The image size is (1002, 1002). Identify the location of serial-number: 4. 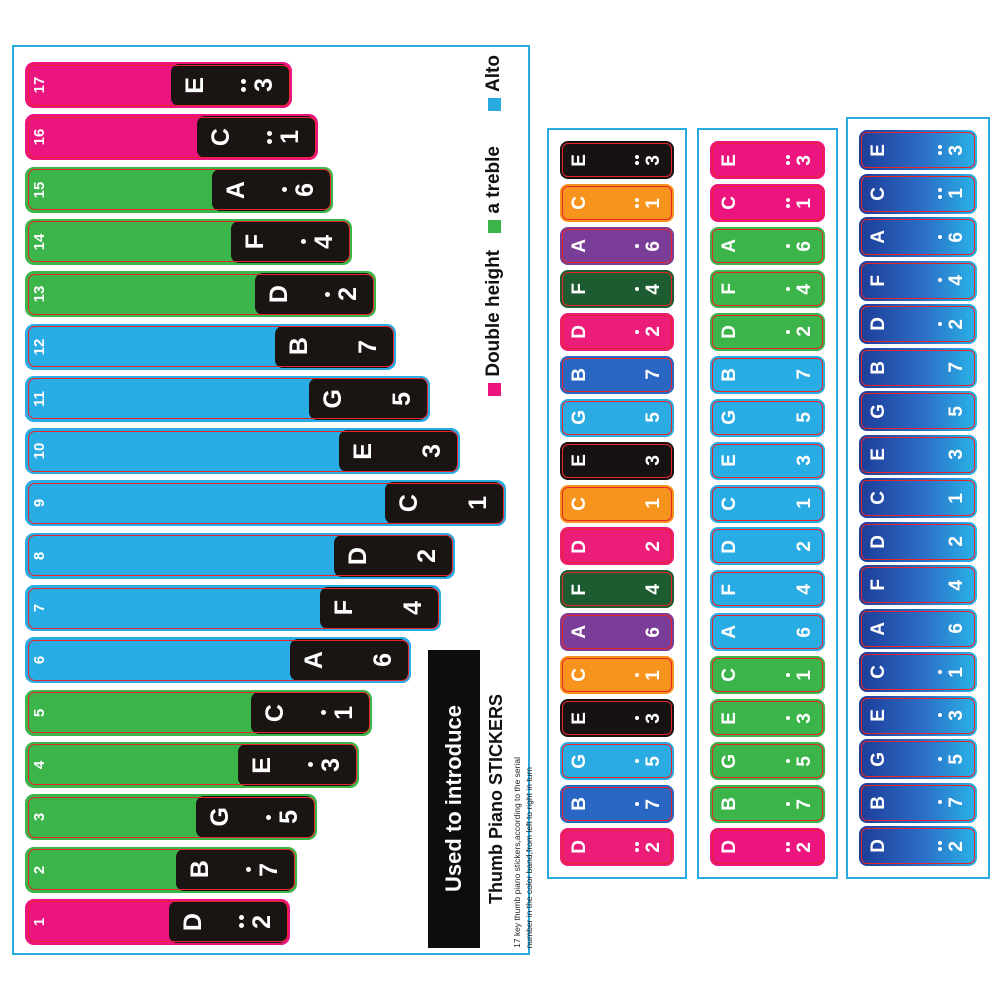
(39, 765).